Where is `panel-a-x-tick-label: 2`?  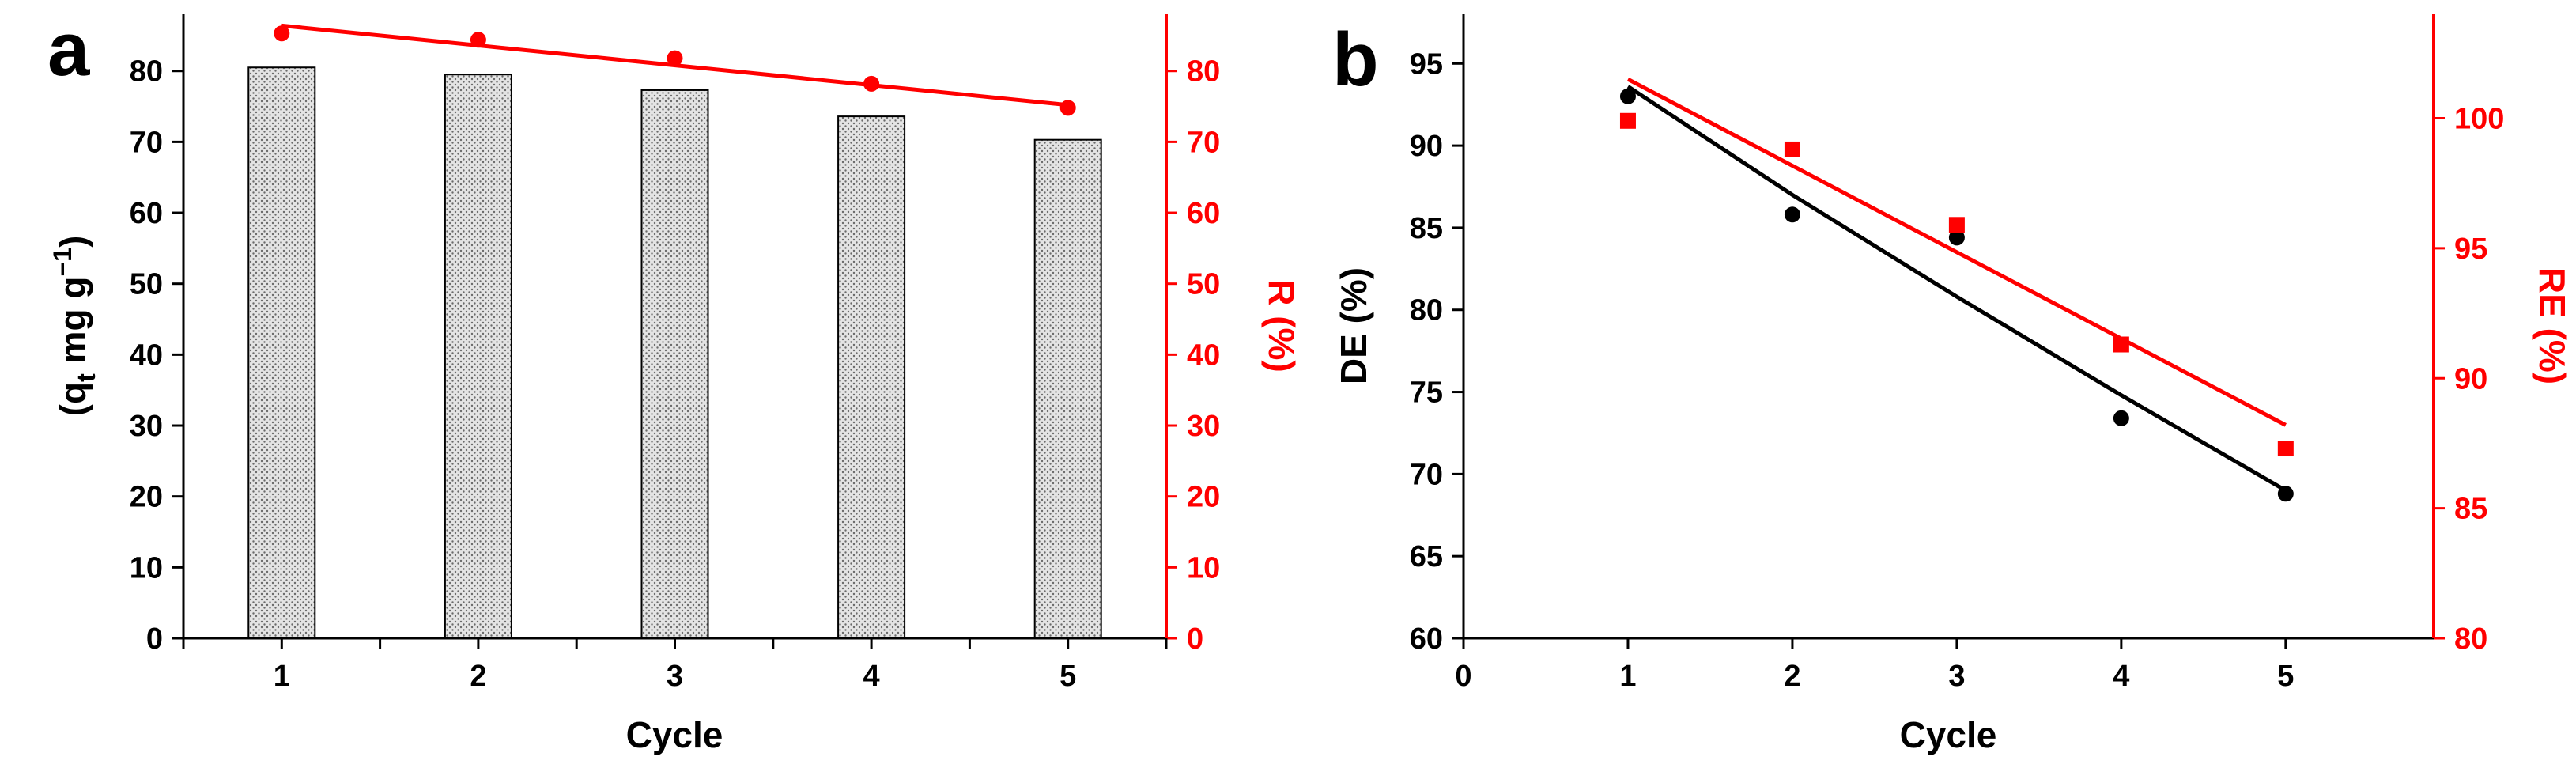
panel-a-x-tick-label: 2 is located at coordinates (478, 676).